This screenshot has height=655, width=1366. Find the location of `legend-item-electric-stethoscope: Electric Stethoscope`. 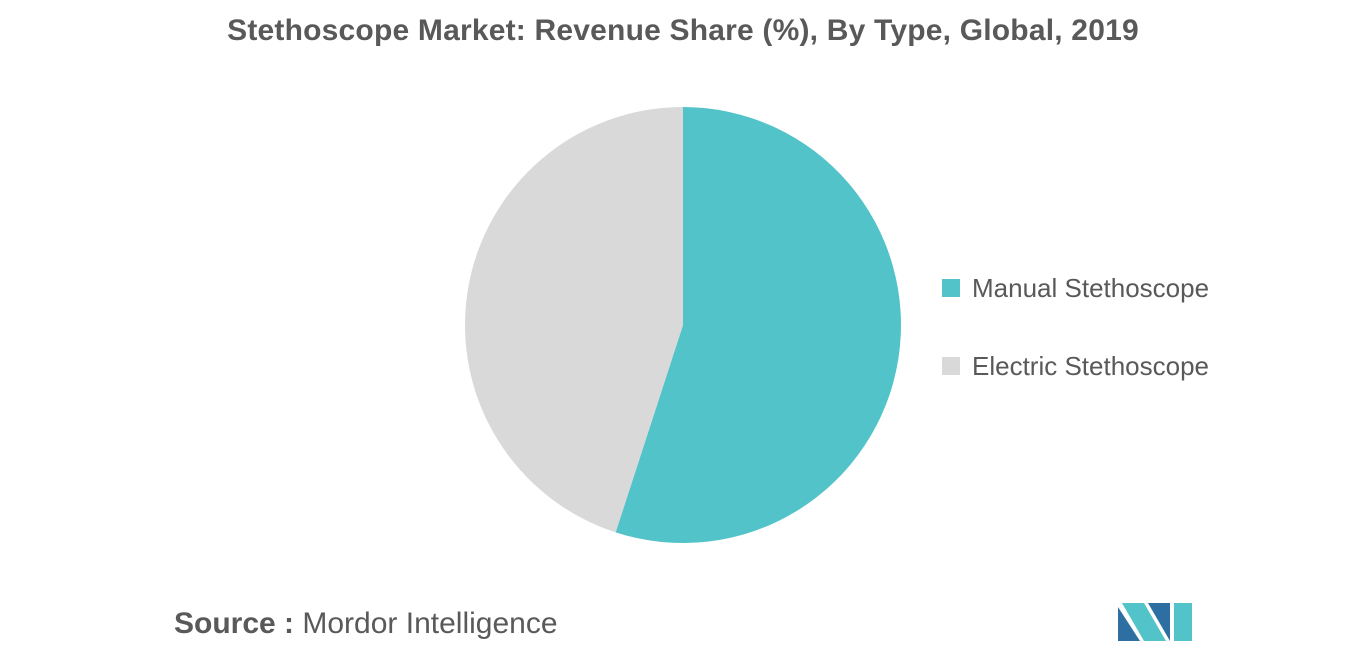

legend-item-electric-stethoscope: Electric Stethoscope is located at coordinates (1075, 366).